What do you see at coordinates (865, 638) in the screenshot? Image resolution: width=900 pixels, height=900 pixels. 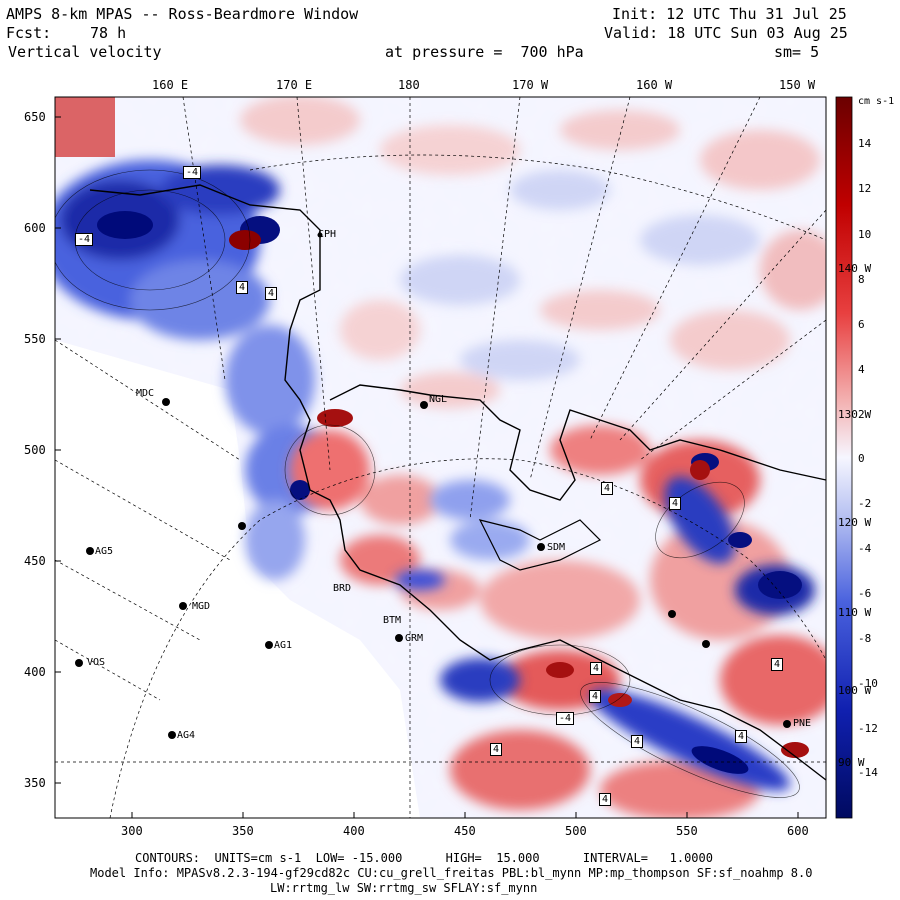 I see `colorbar-tick: -8` at bounding box center [865, 638].